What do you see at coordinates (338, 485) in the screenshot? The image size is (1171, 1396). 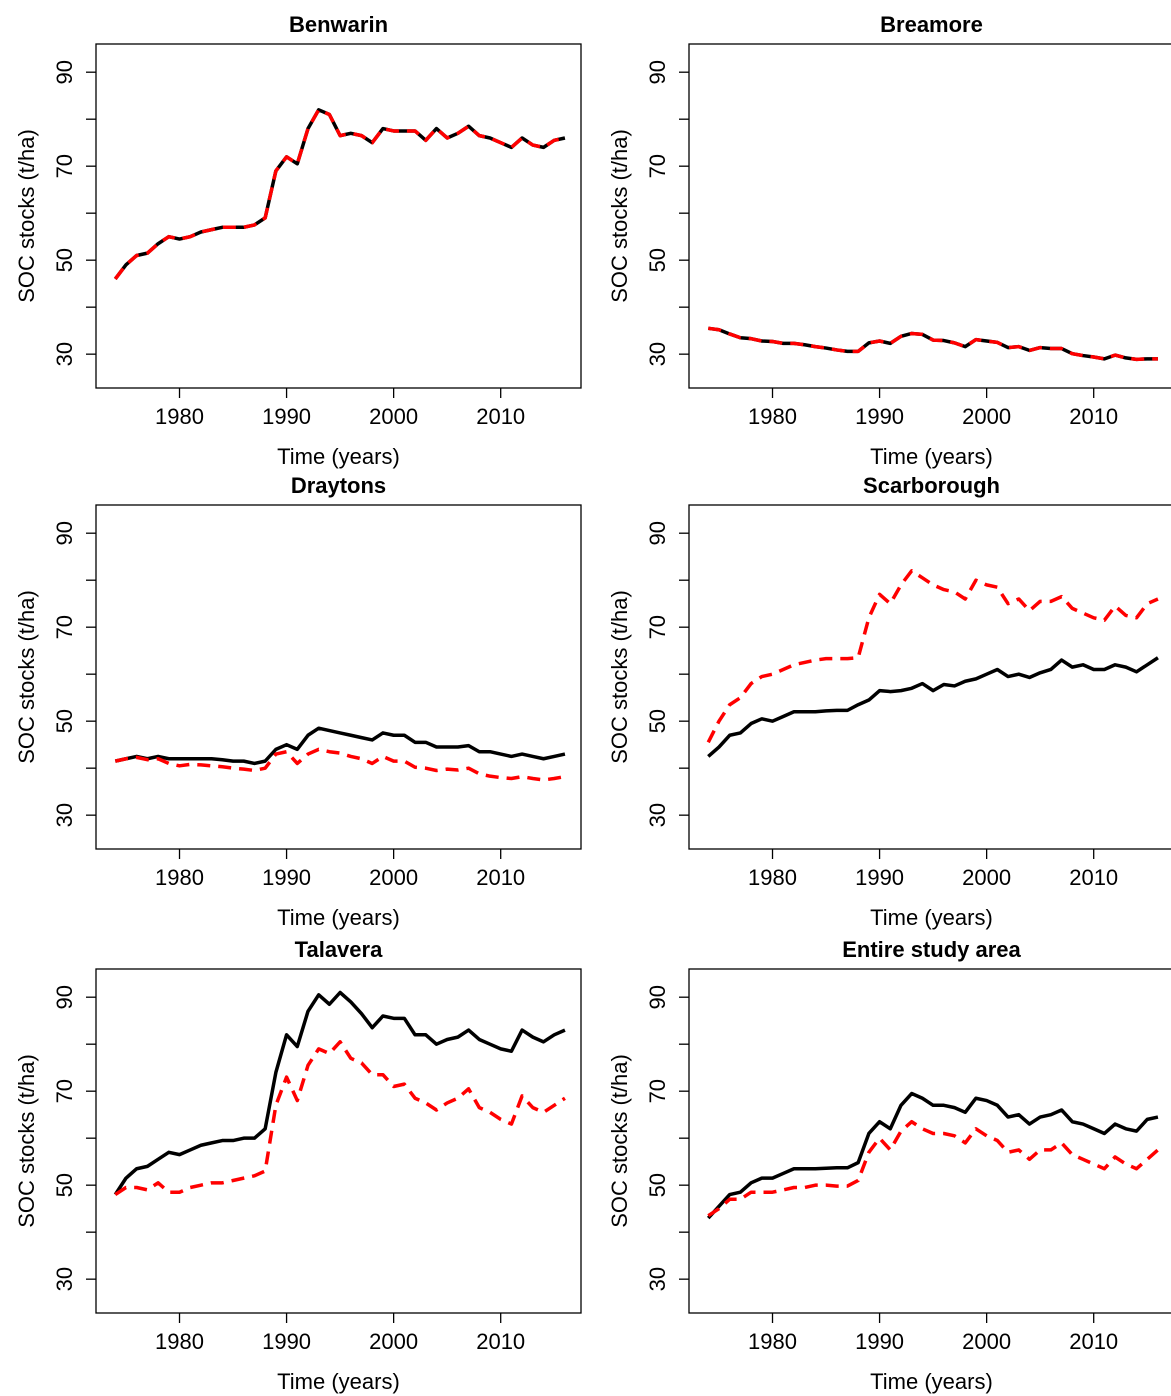 I see `chart-title: Draytons` at bounding box center [338, 485].